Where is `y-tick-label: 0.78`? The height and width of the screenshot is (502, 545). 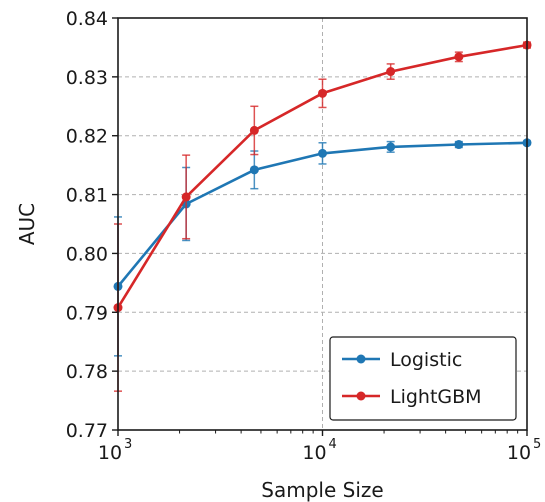 y-tick-label: 0.78 is located at coordinates (87, 372).